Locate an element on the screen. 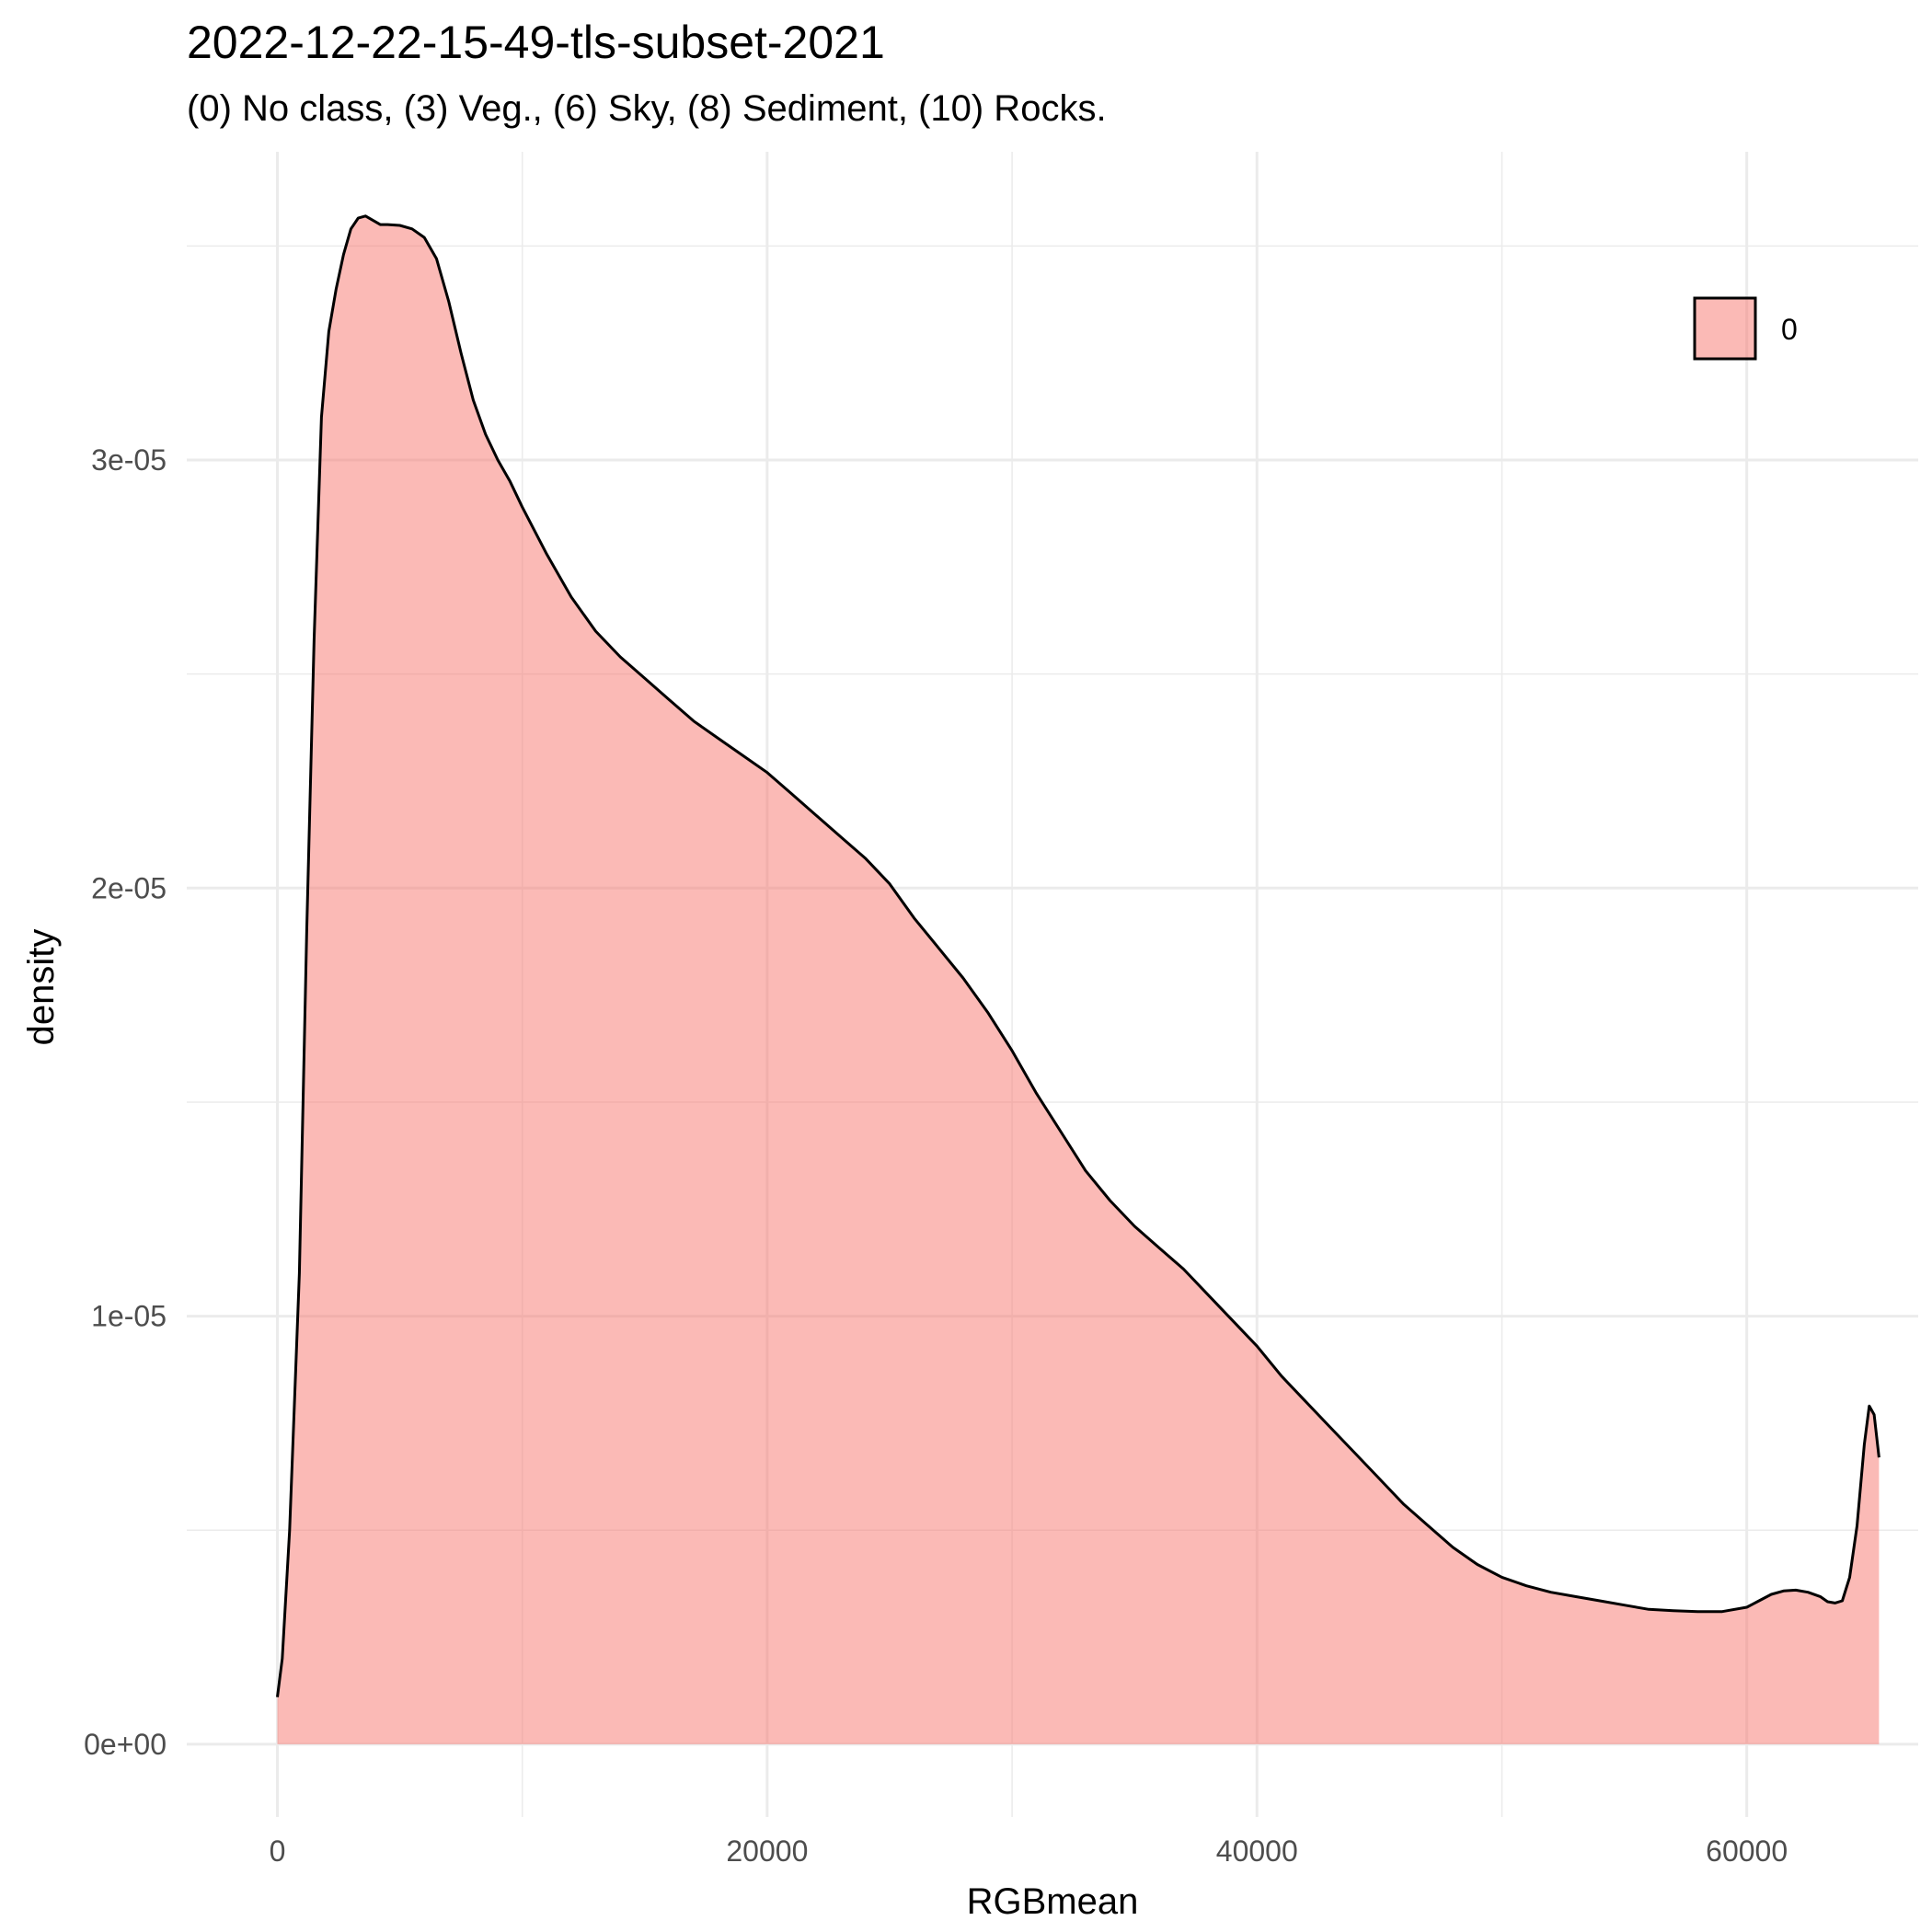 The width and height of the screenshot is (1932, 1932). x-tick-label: 20000 is located at coordinates (767, 1851).